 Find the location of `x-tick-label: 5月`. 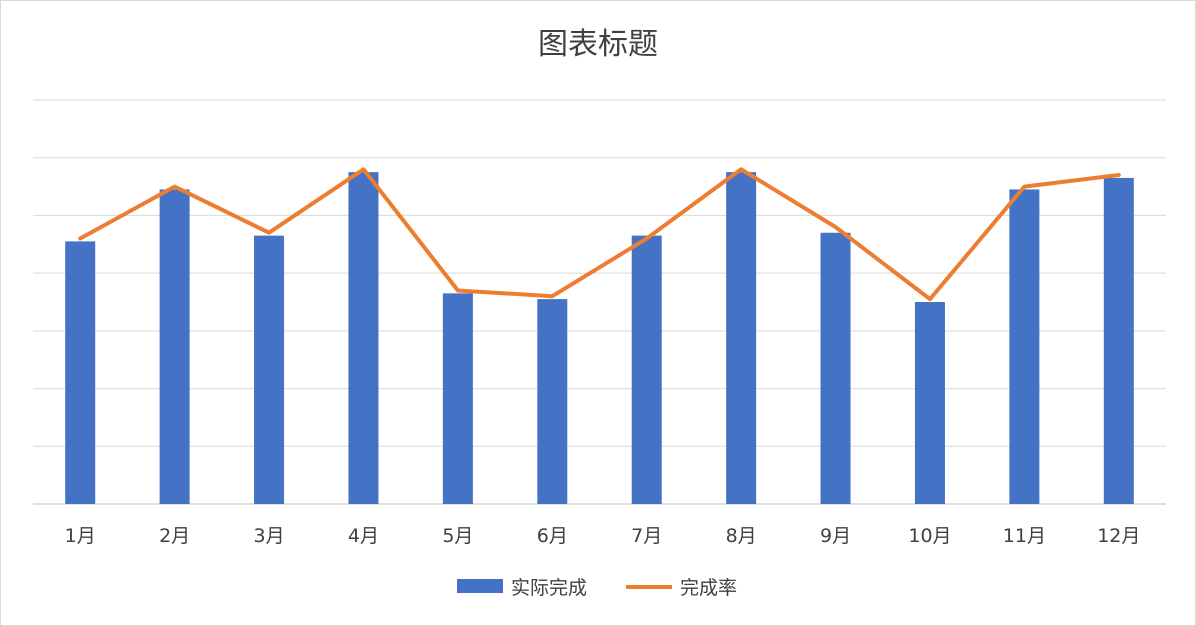

x-tick-label: 5月 is located at coordinates (457, 536).